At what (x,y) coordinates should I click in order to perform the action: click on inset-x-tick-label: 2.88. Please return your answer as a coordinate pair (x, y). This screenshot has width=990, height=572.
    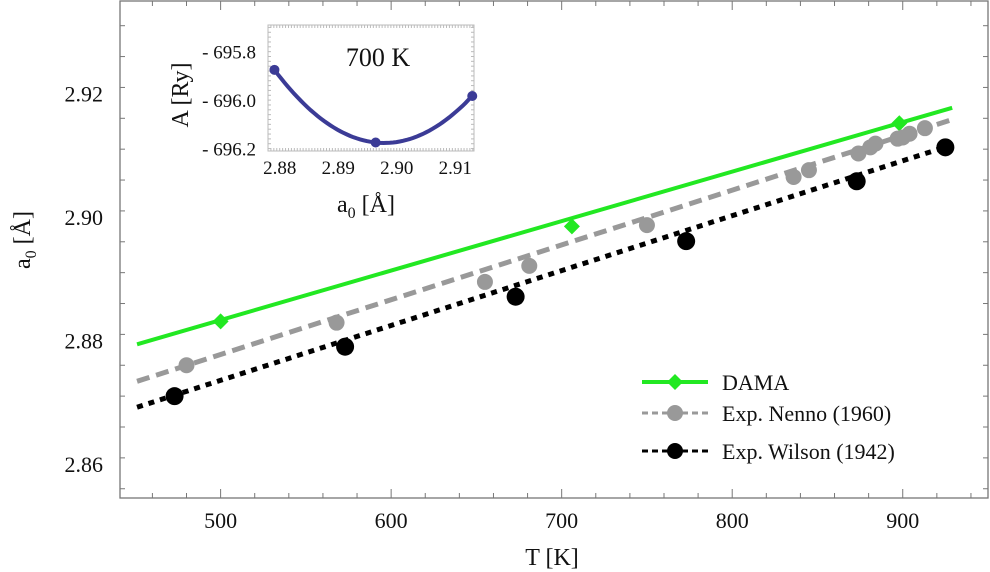
    Looking at the image, I should click on (279, 168).